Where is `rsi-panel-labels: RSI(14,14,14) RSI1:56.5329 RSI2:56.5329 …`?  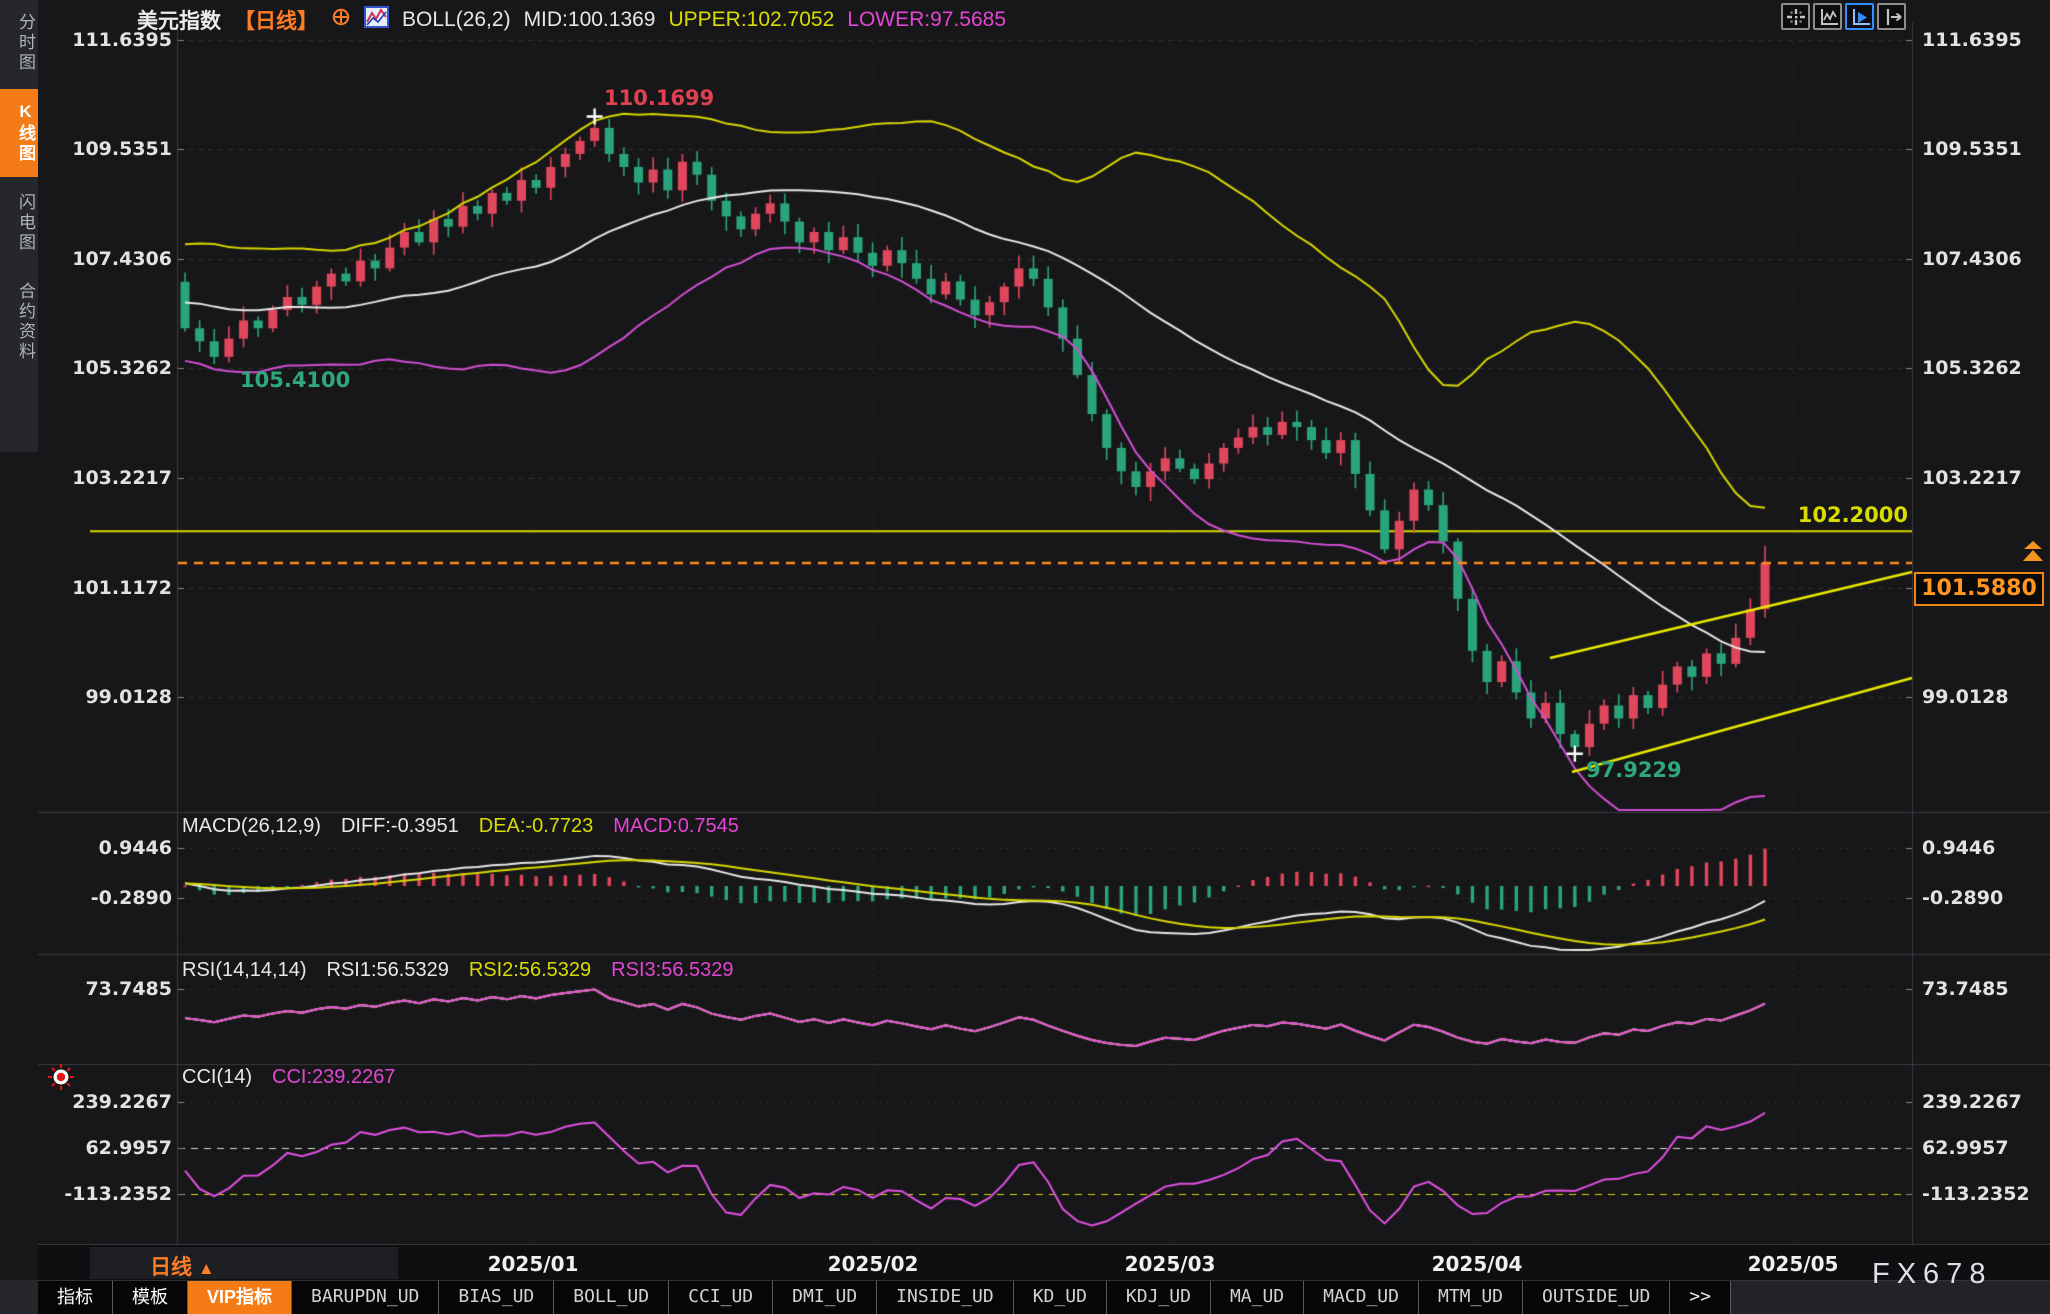
rsi-panel-labels: RSI(14,14,14) RSI1:56.5329 RSI2:56.5329 … is located at coordinates (458, 970).